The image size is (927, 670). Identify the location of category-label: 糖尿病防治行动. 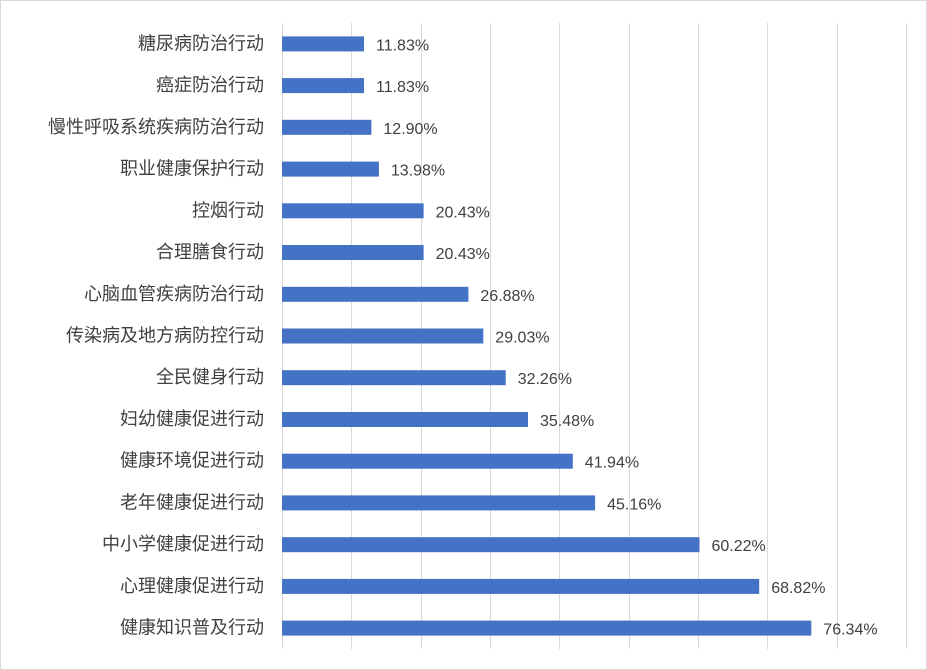
(201, 43).